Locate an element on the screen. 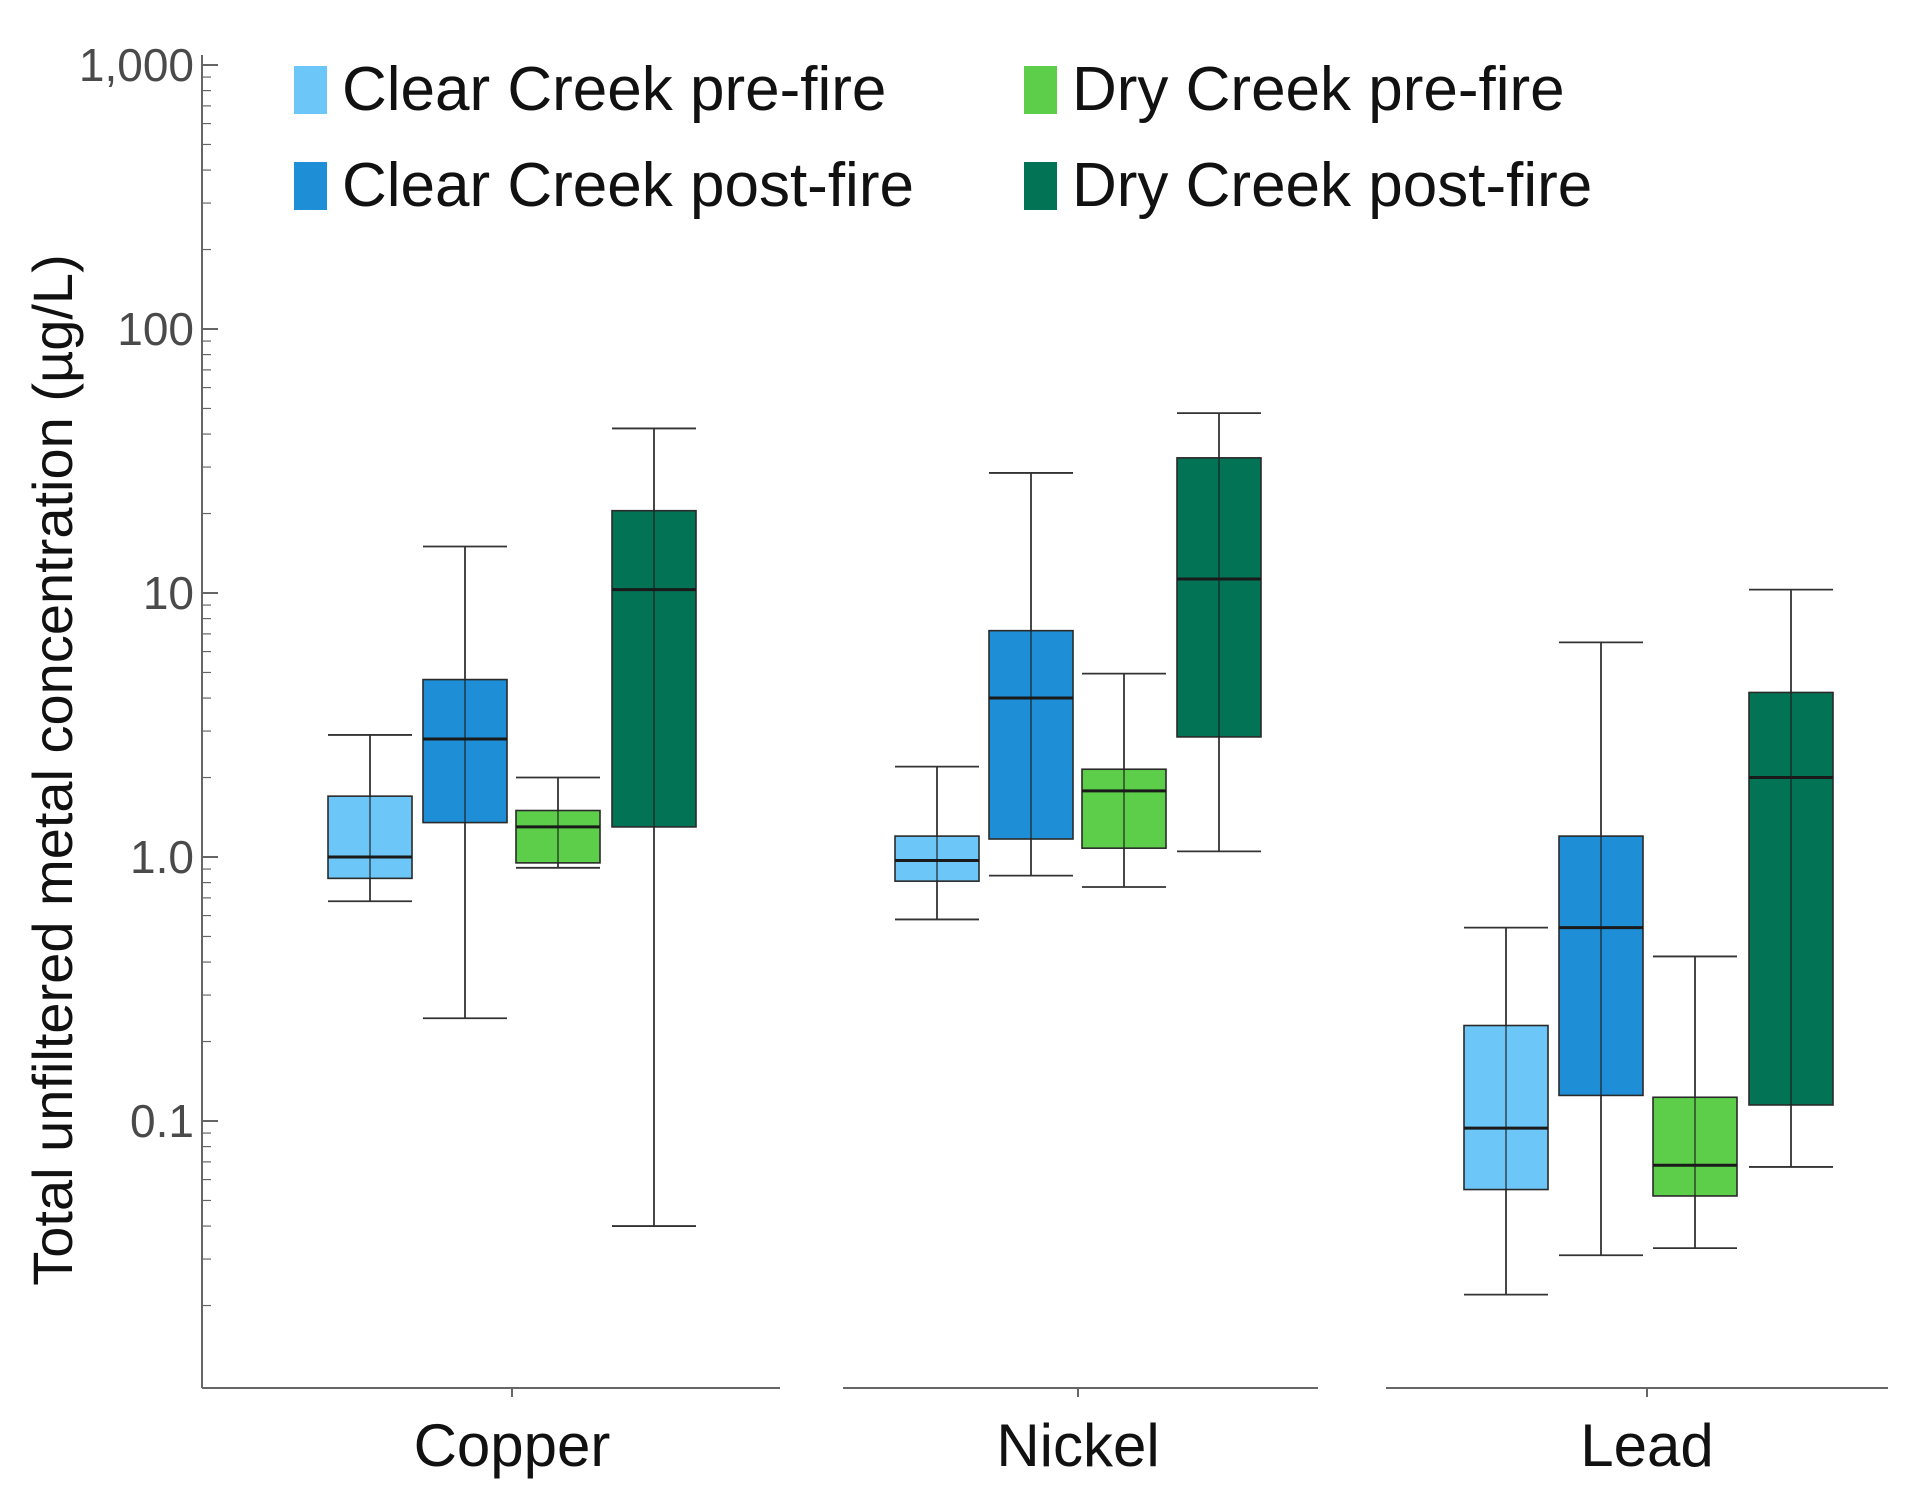 This screenshot has width=1920, height=1506. box-lead-clear-creek-pre-fire is located at coordinates (1506, 1111).